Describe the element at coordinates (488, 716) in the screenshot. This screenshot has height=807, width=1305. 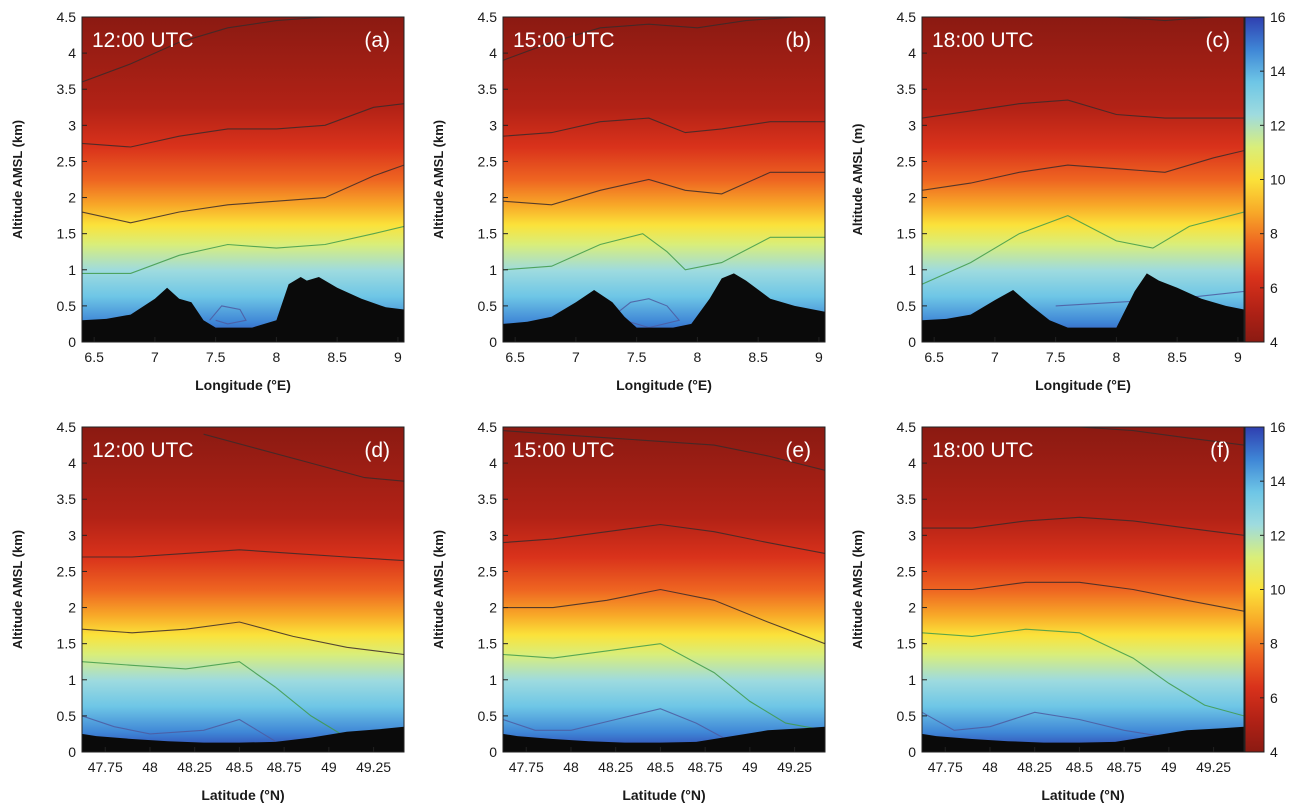
I see `y-tick-label: 0.5` at that location.